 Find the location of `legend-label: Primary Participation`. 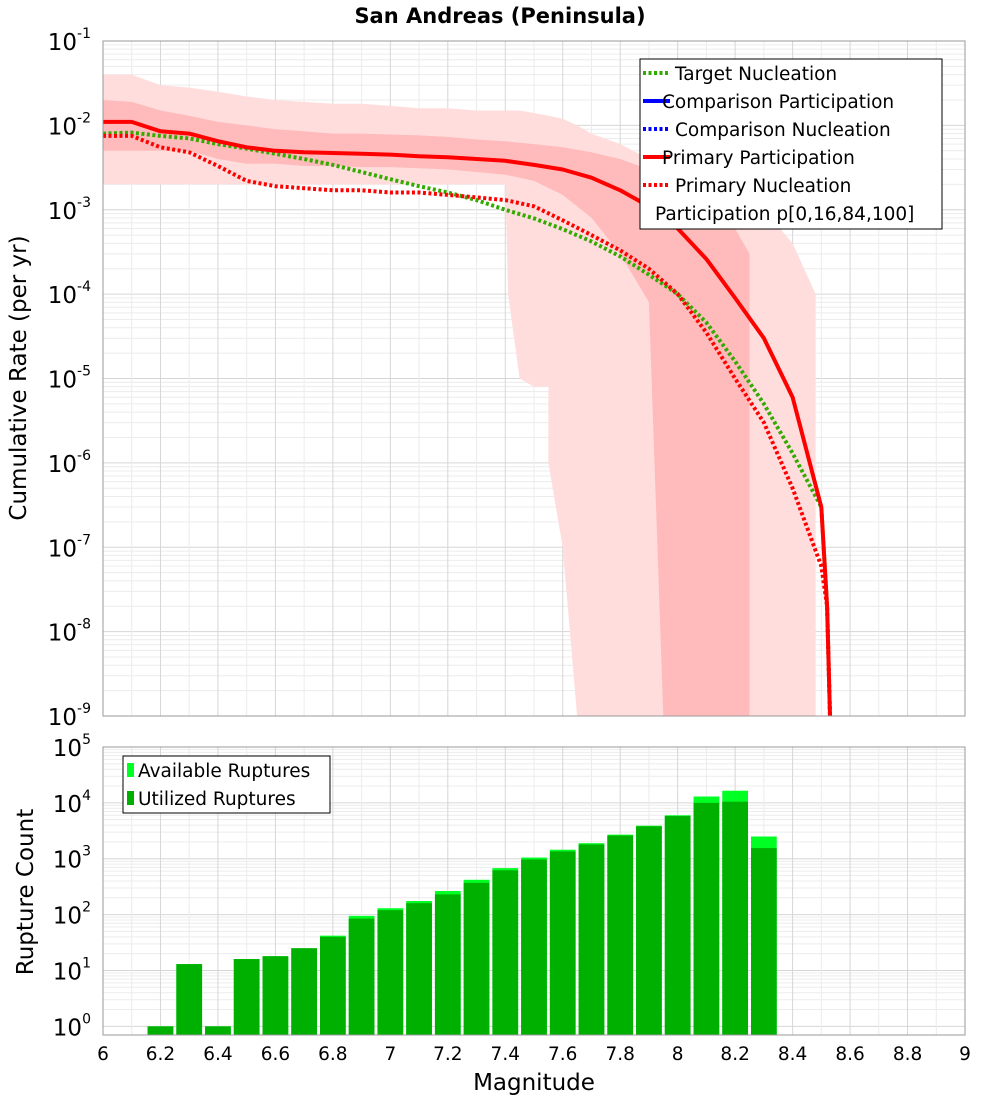

legend-label: Primary Participation is located at coordinates (758, 158).